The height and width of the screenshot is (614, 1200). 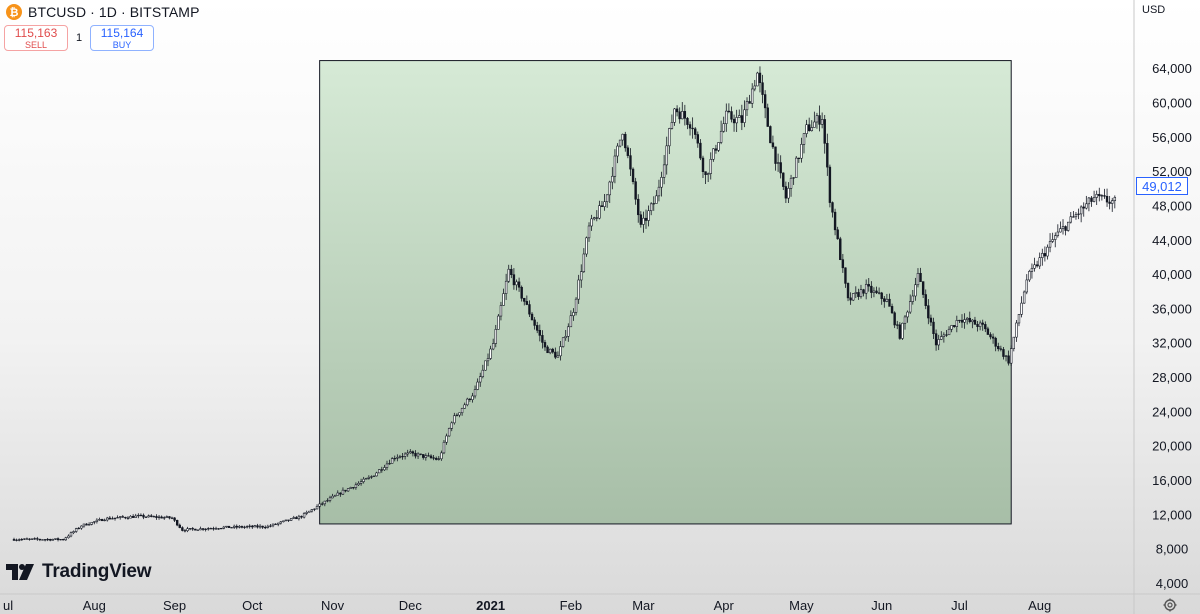 I want to click on quantity-value: 1, so click(x=79, y=38).